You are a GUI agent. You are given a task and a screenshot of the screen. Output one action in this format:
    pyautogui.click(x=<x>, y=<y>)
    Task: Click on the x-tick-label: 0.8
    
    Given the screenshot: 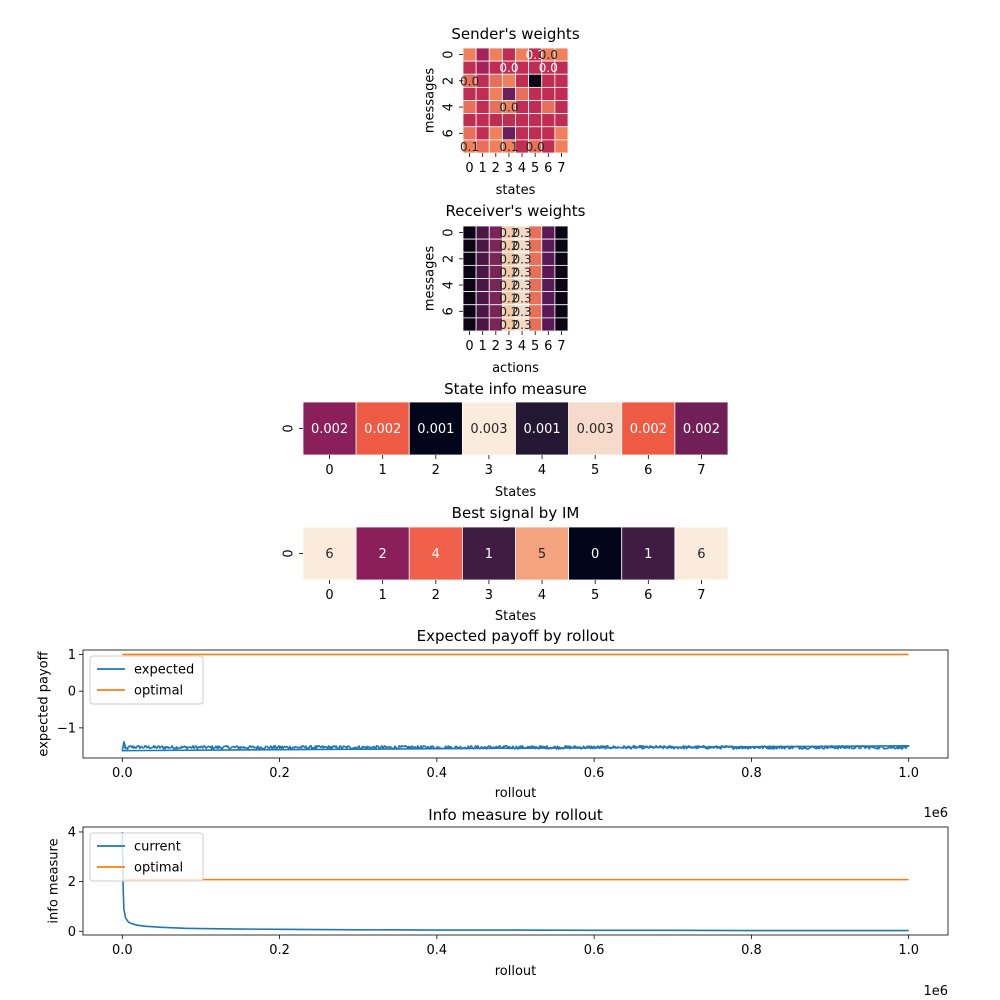 What is the action you would take?
    pyautogui.click(x=751, y=950)
    